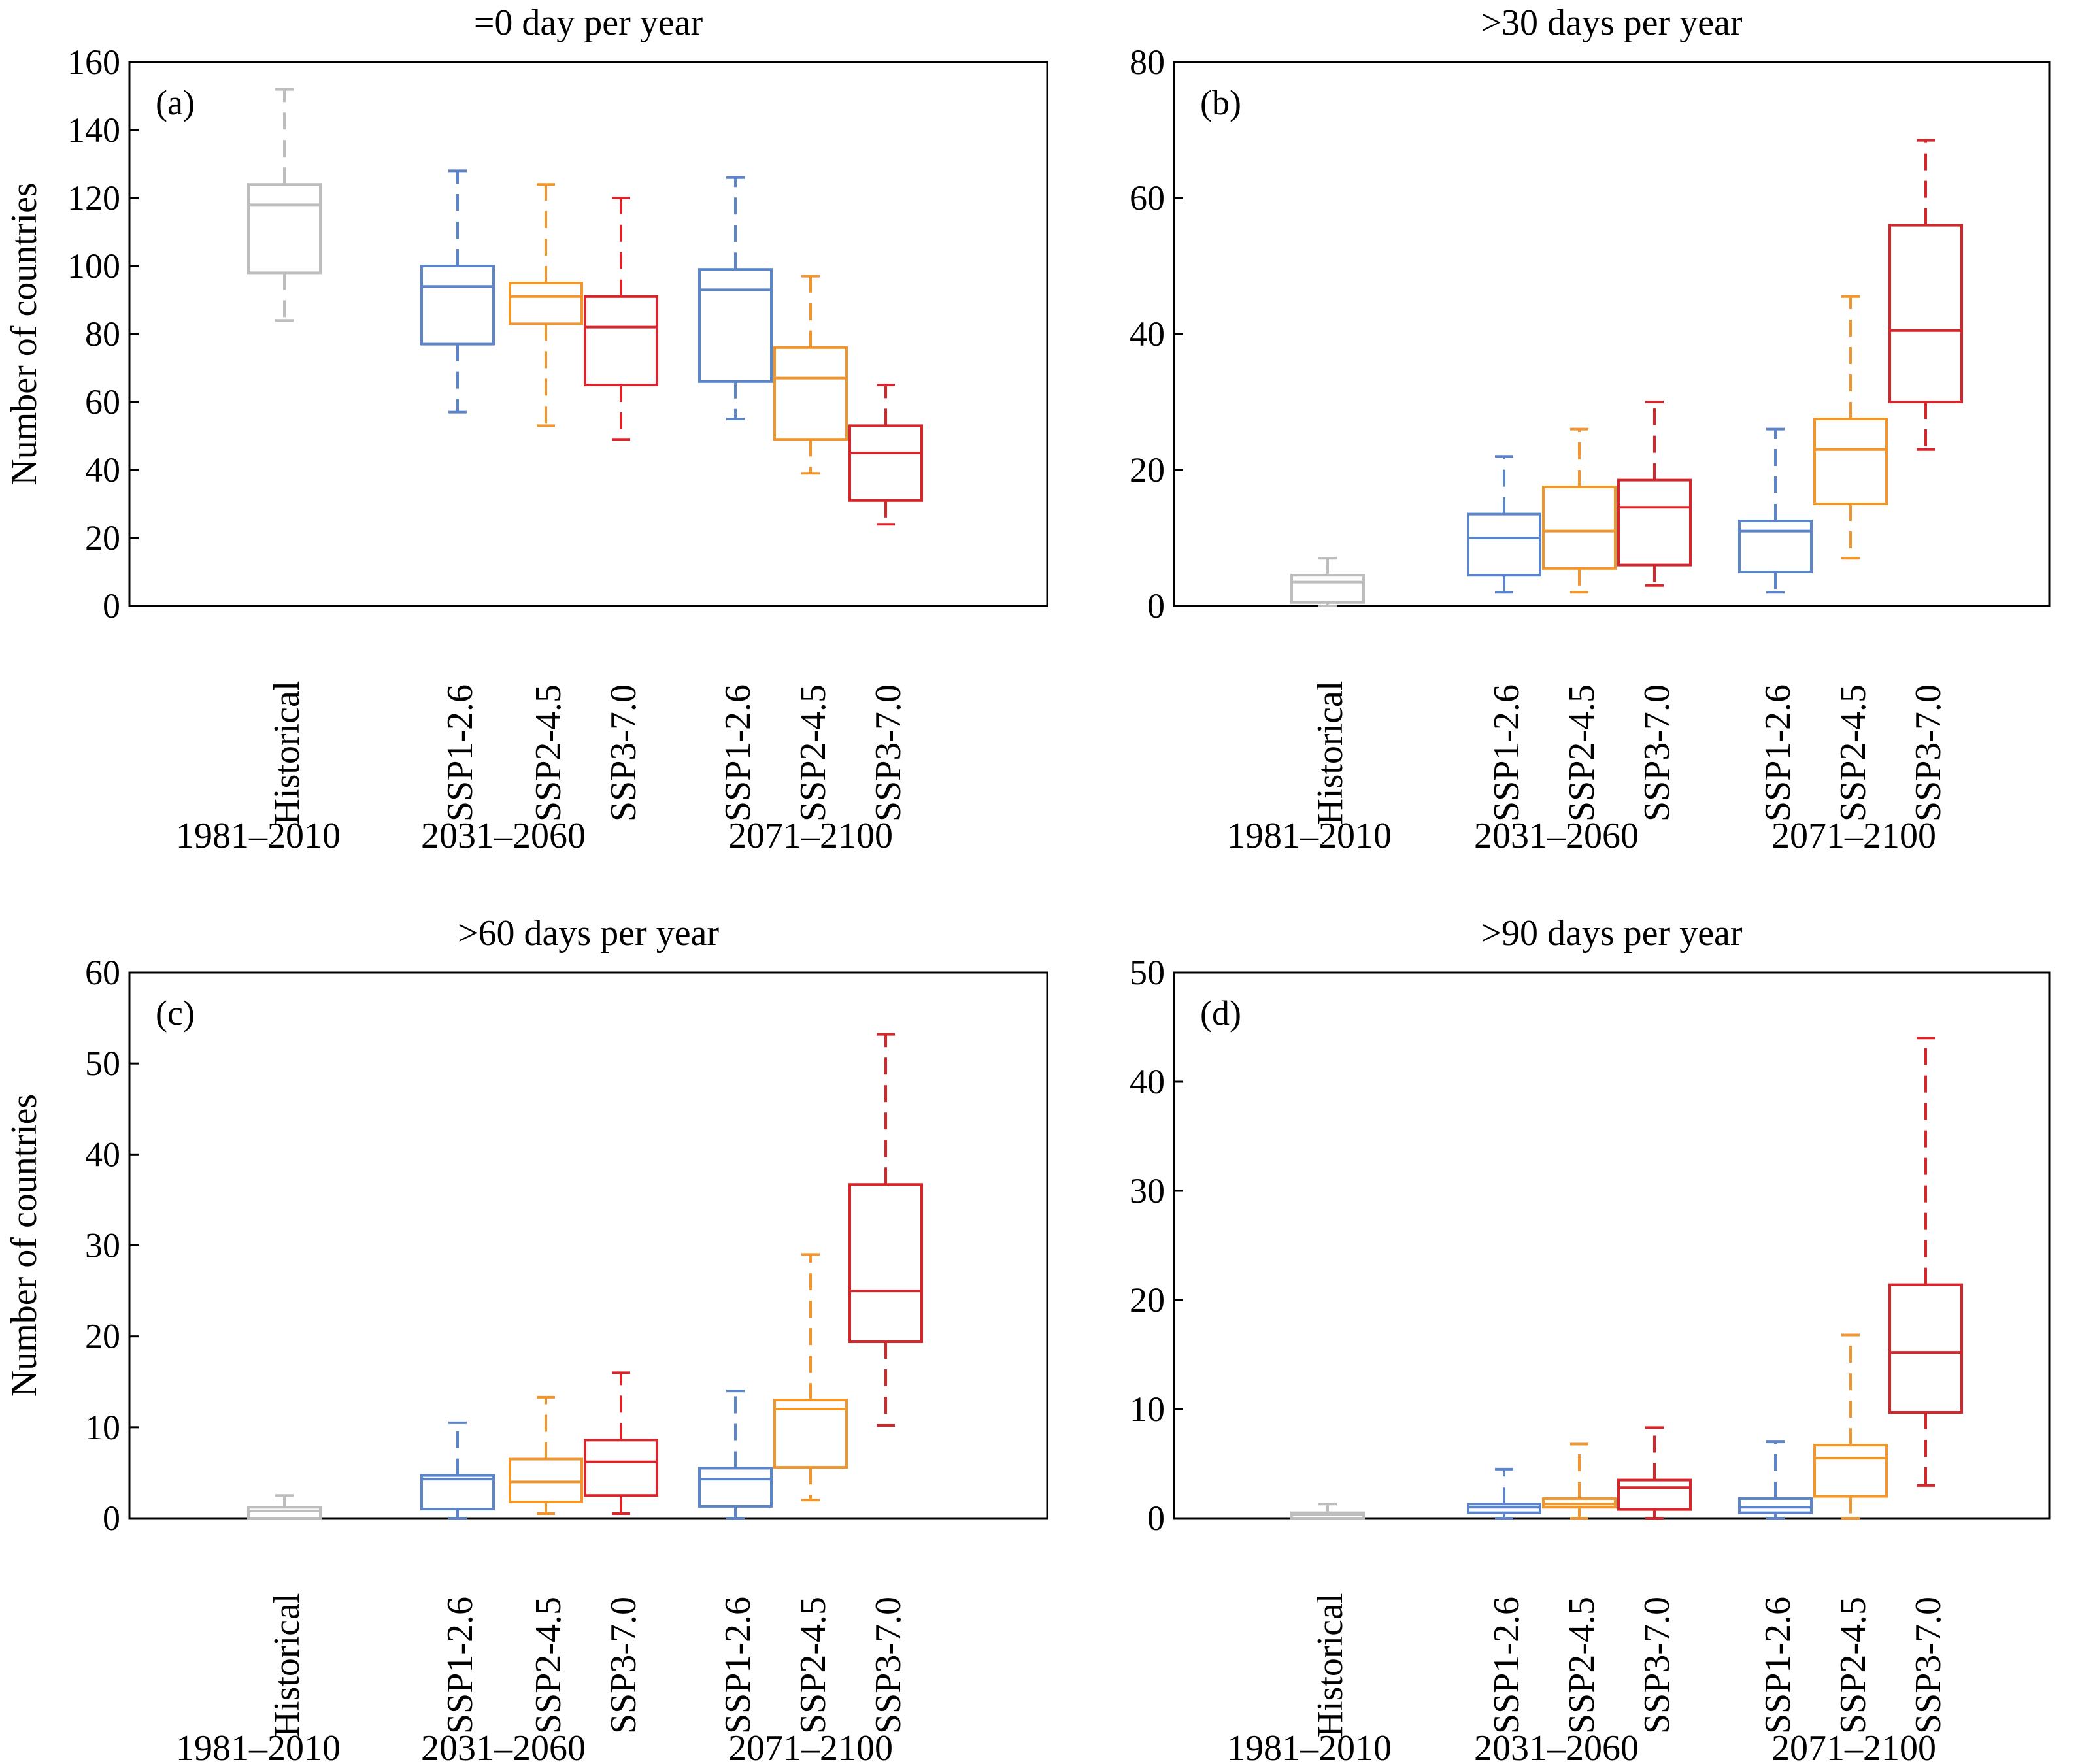 The height and width of the screenshot is (1764, 2080). Describe the element at coordinates (175, 102) in the screenshot. I see `panel-label: (a)` at that location.